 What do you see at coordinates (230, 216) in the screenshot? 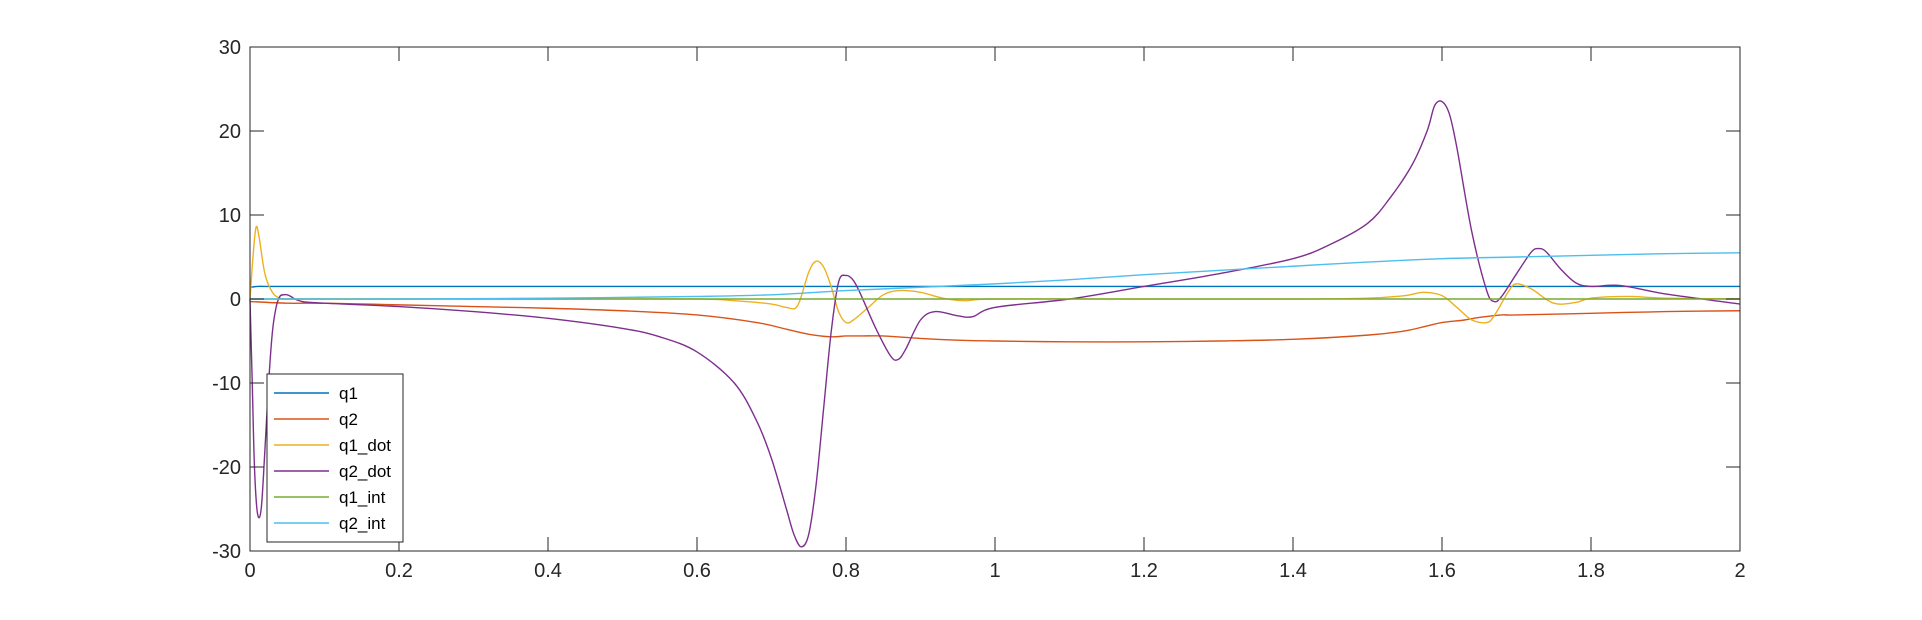
I see `y-tick-label: 10` at bounding box center [230, 216].